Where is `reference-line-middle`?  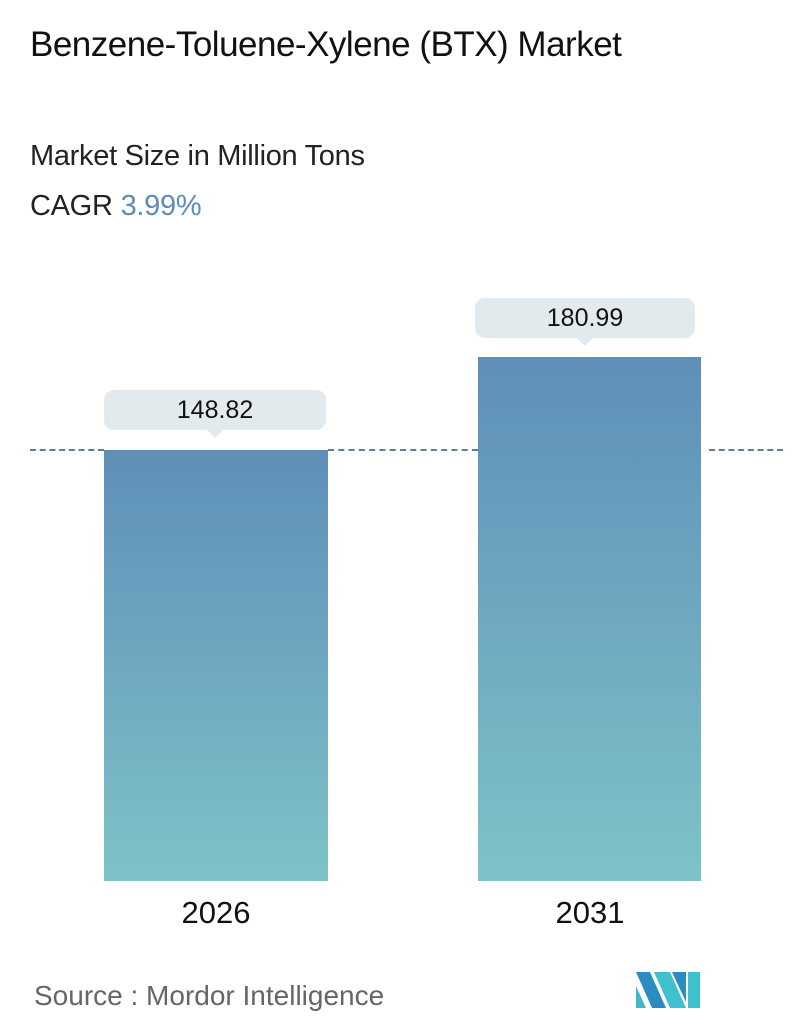
reference-line-middle is located at coordinates (403, 450).